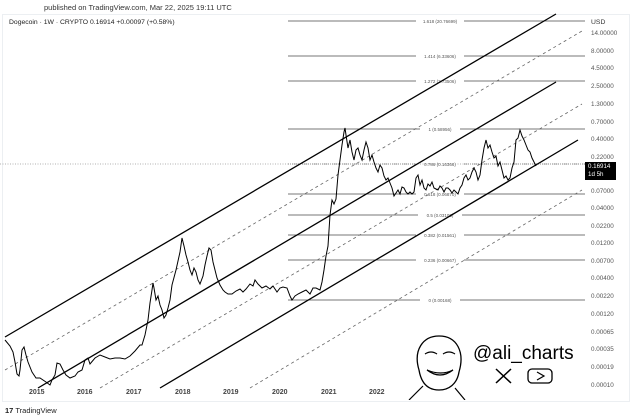 The width and height of the screenshot is (632, 420). Describe the element at coordinates (602, 349) in the screenshot. I see `price-tick: 0.00035` at that location.